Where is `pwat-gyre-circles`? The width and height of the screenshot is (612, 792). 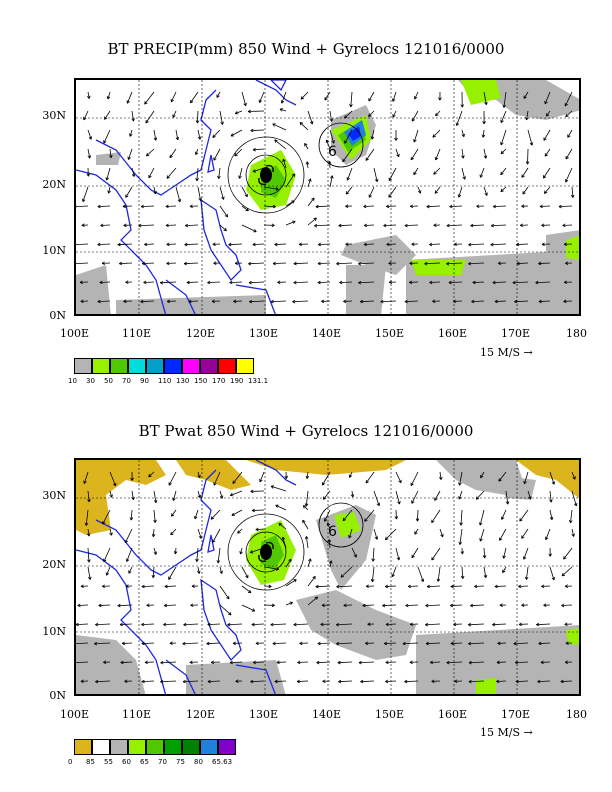 pwat-gyre-circles is located at coordinates (295, 546).